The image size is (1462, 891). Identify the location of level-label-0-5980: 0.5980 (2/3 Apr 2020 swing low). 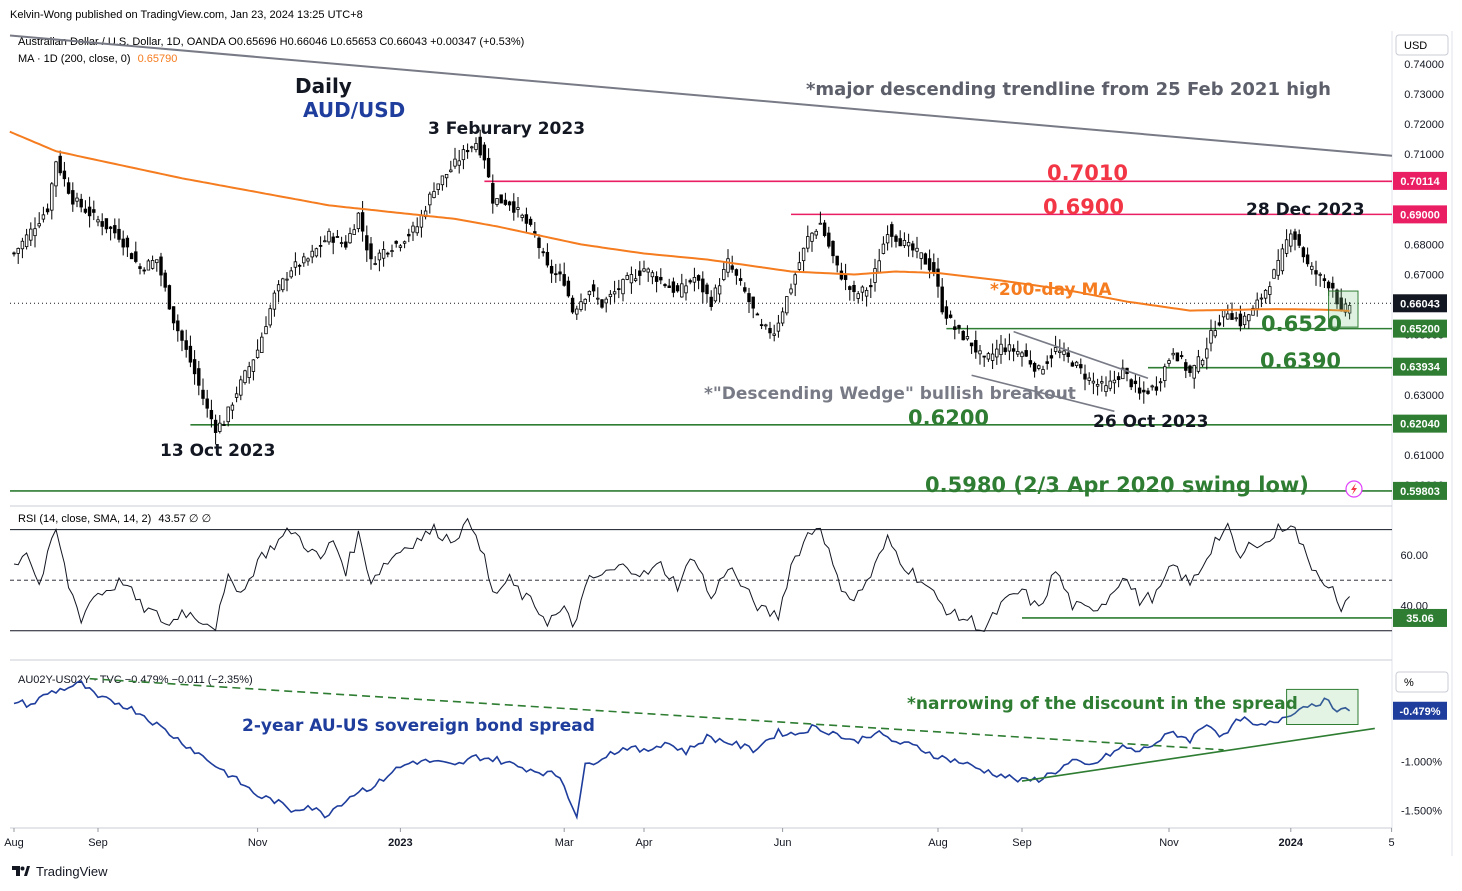
(1117, 485).